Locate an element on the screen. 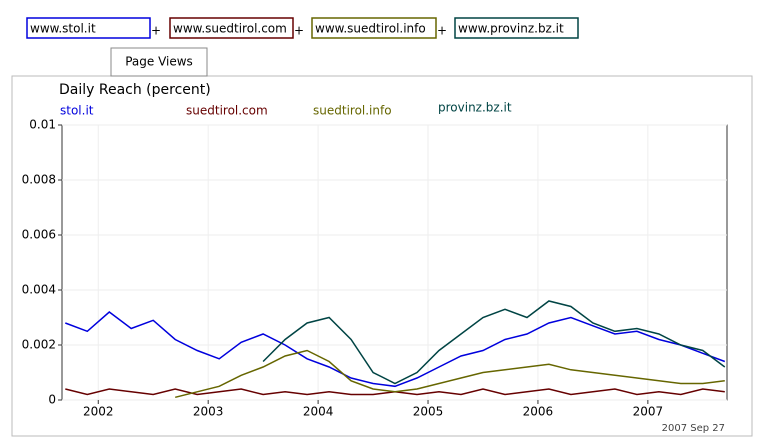  link: www.stol.it is located at coordinates (63, 29).